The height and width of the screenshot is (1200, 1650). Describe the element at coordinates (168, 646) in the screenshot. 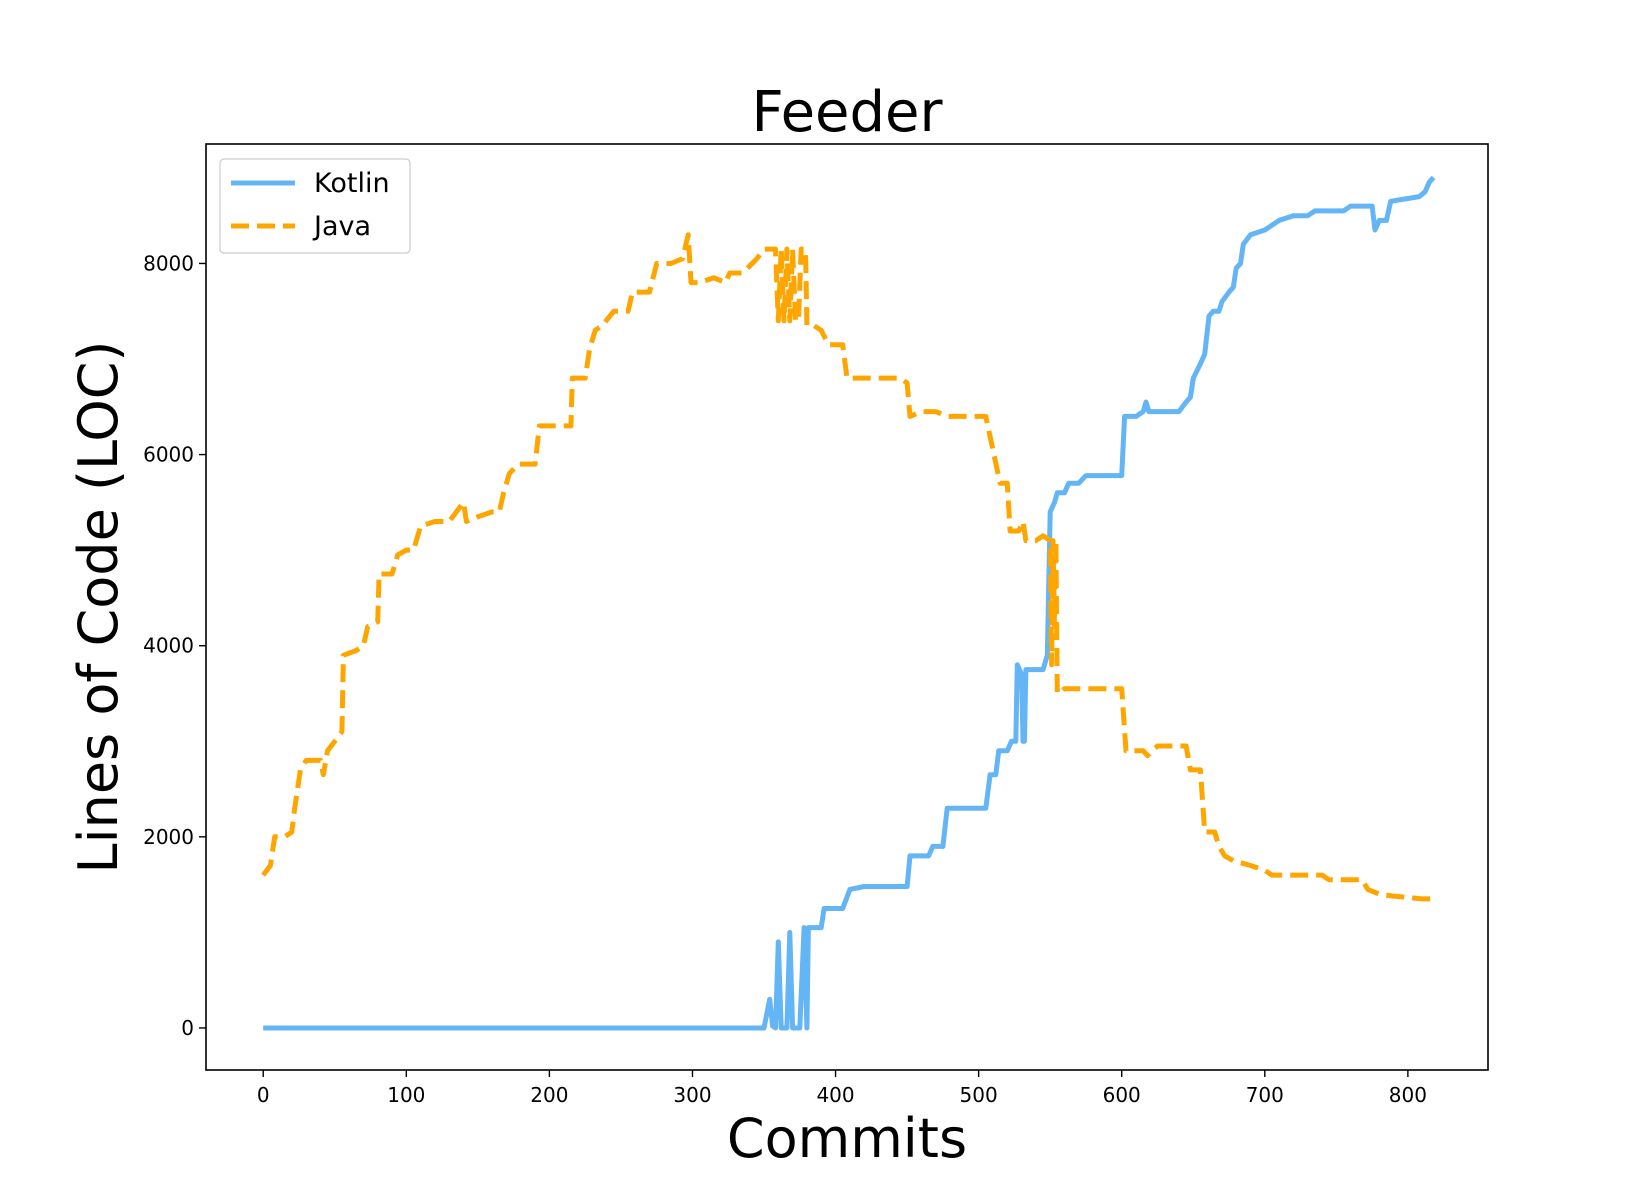

I see `y-tick-label: 4000` at that location.